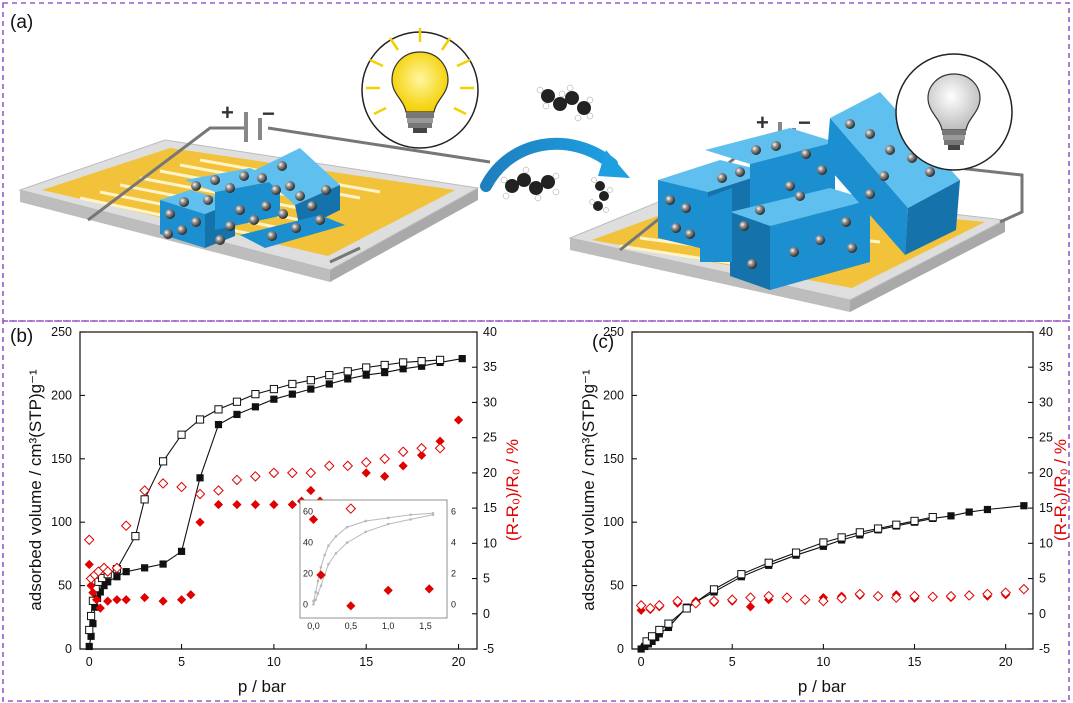 Image resolution: width=1073 pixels, height=703 pixels. What do you see at coordinates (404, 235) in the screenshot?
I see `left-substrate-side2` at bounding box center [404, 235].